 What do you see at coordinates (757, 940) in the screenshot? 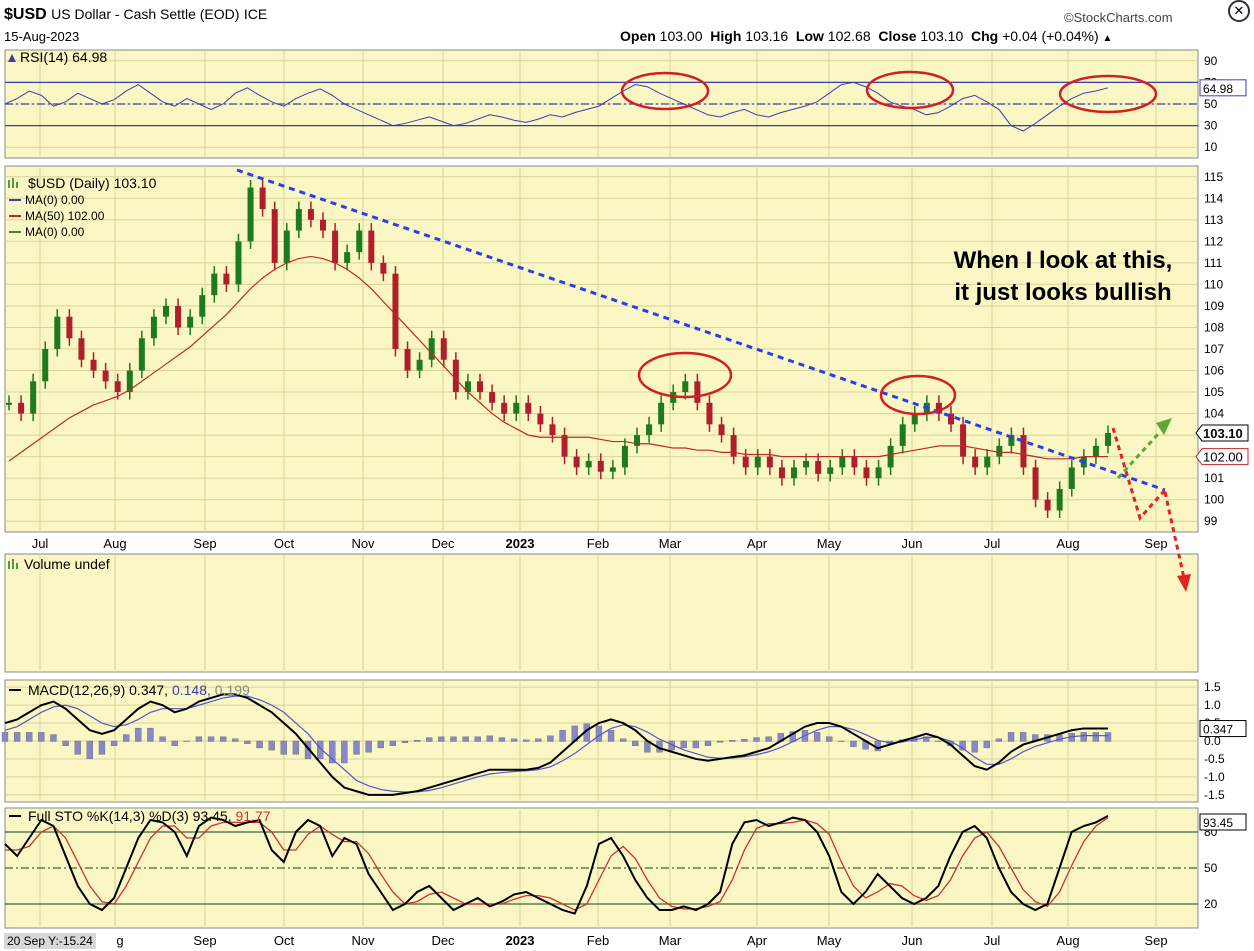
I see `bottom-xaxis-label: Apr` at bounding box center [757, 940].